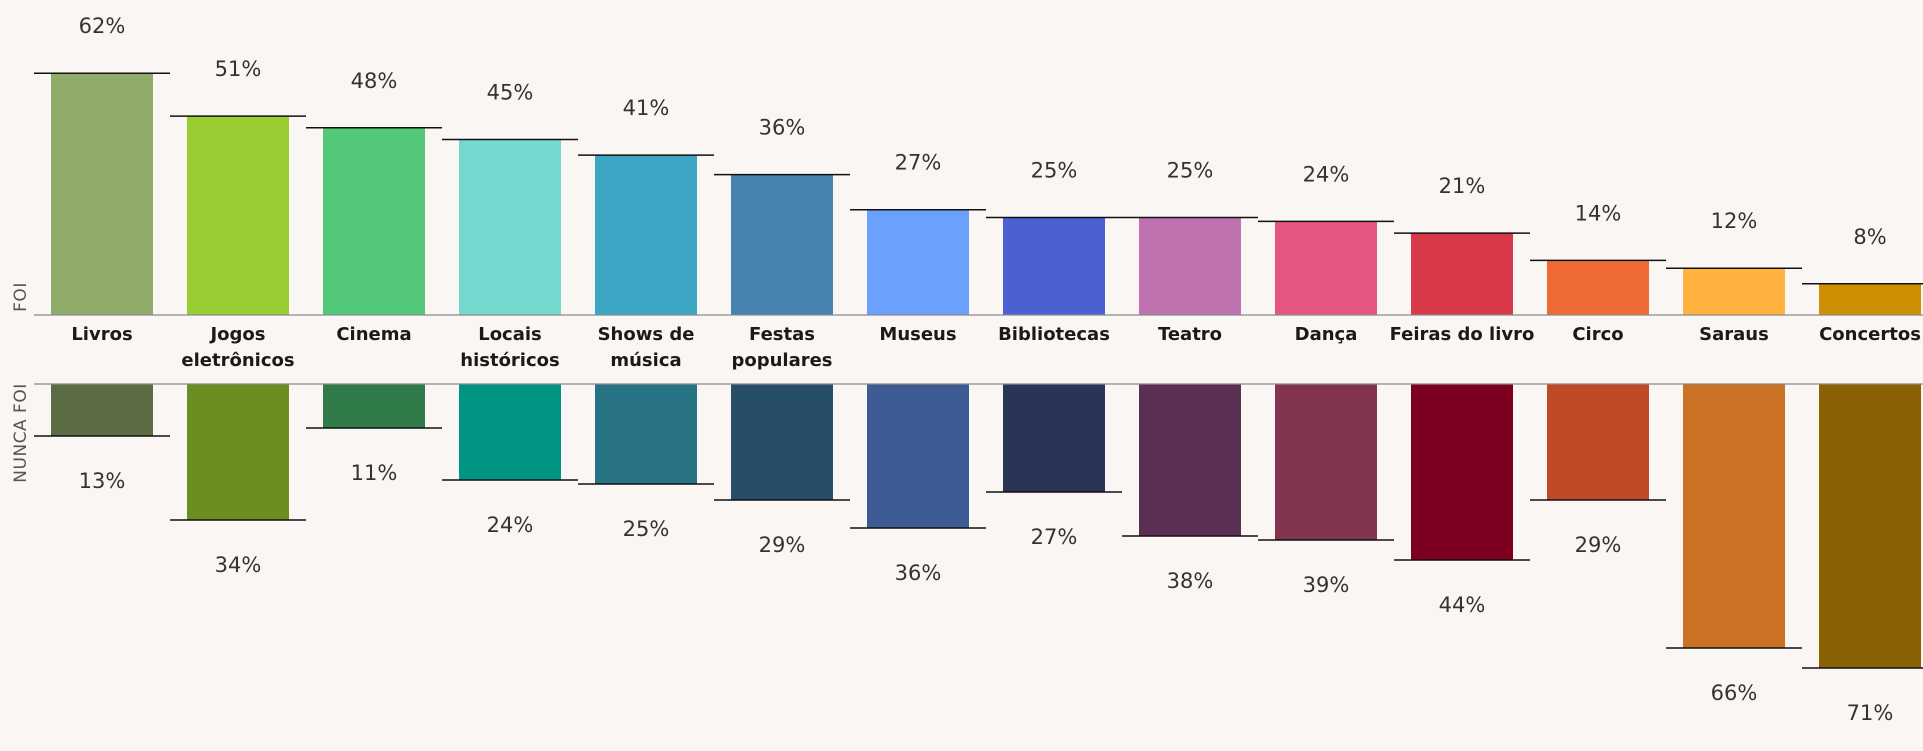  I want to click on value-label-nunca-foi-museus: 36%, so click(918, 573).